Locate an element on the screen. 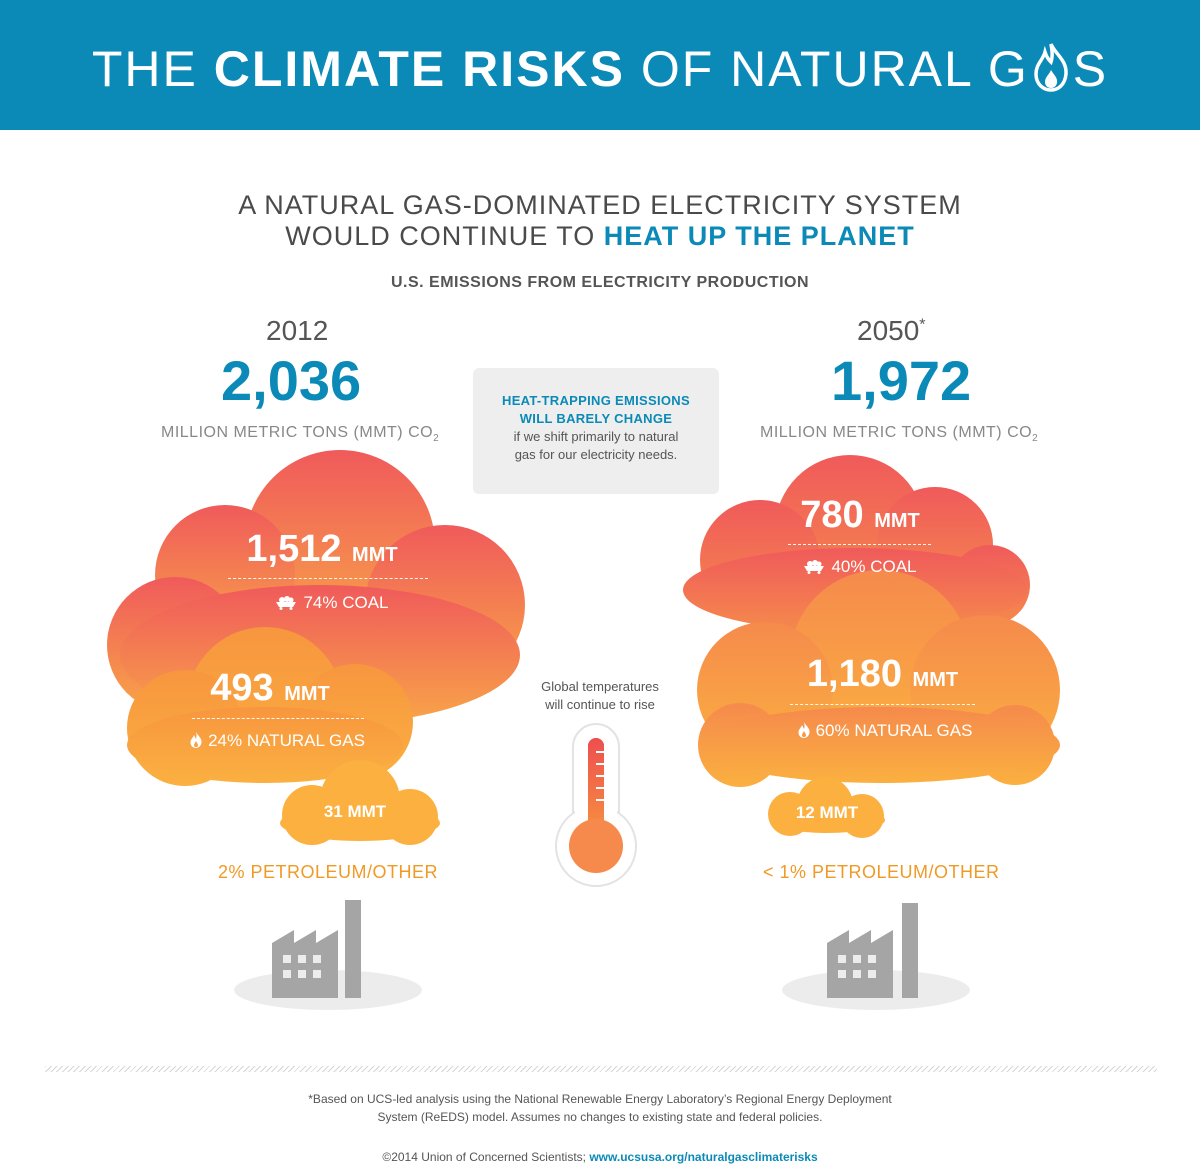 This screenshot has height=1169, width=1200. left-petro-label: 2% PETROLEUM/OTHER is located at coordinates (328, 872).